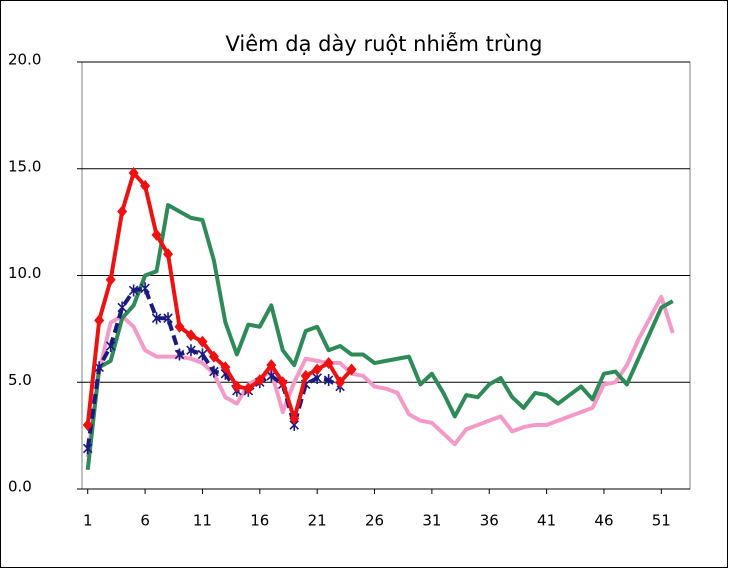  What do you see at coordinates (20, 487) in the screenshot?
I see `y-tick-label: 0.0` at bounding box center [20, 487].